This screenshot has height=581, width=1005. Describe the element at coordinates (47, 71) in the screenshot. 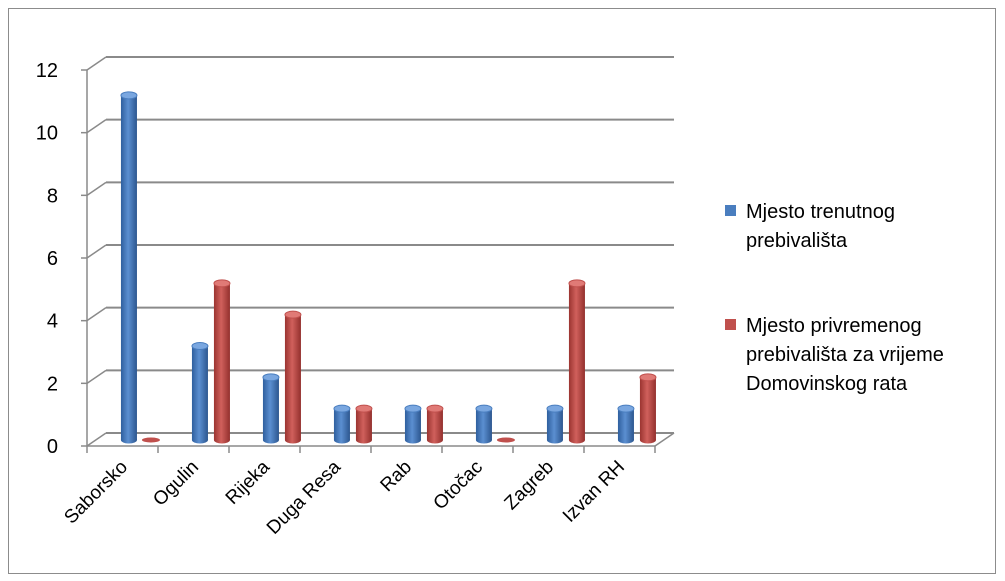

I see `y-tick-label: 12` at that location.